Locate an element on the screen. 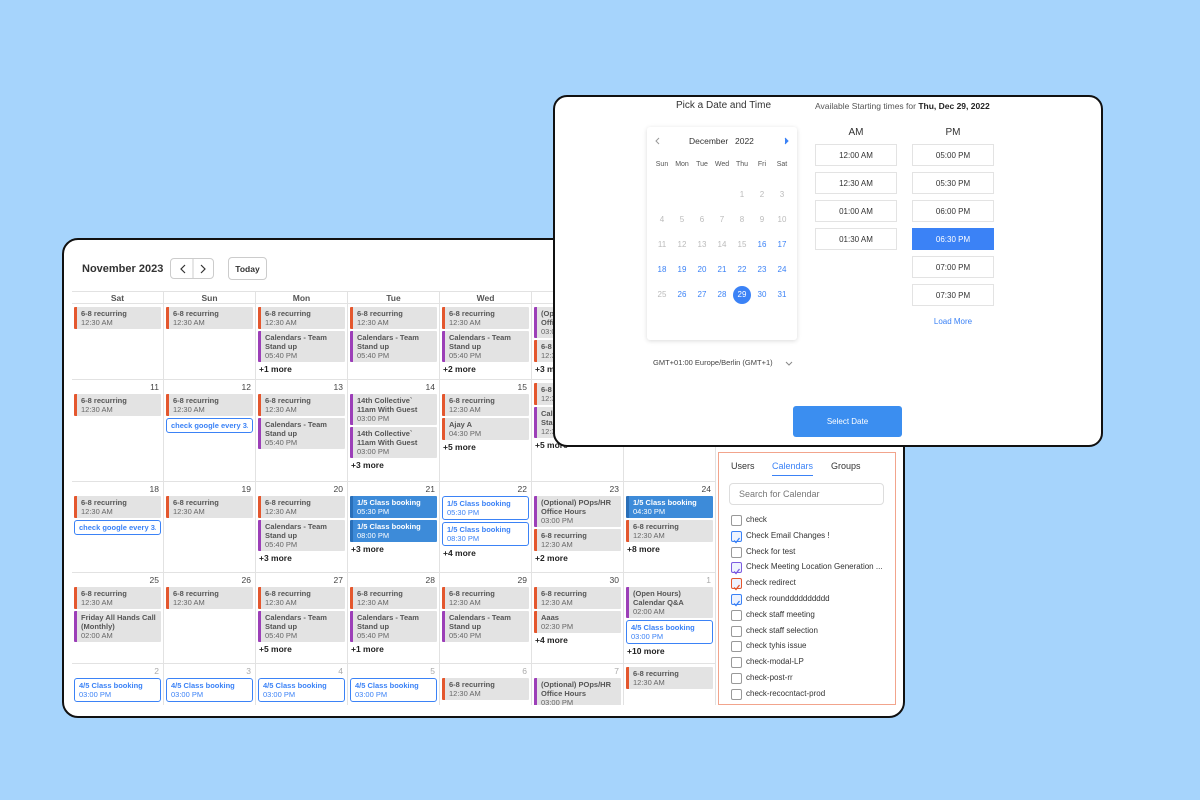 Image resolution: width=1200 pixels, height=800 pixels. calendar-option: check-modal-LP is located at coordinates (775, 662).